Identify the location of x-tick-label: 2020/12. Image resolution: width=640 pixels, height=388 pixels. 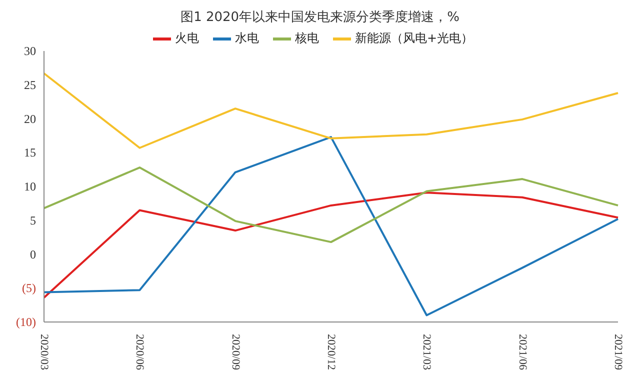
(331, 352).